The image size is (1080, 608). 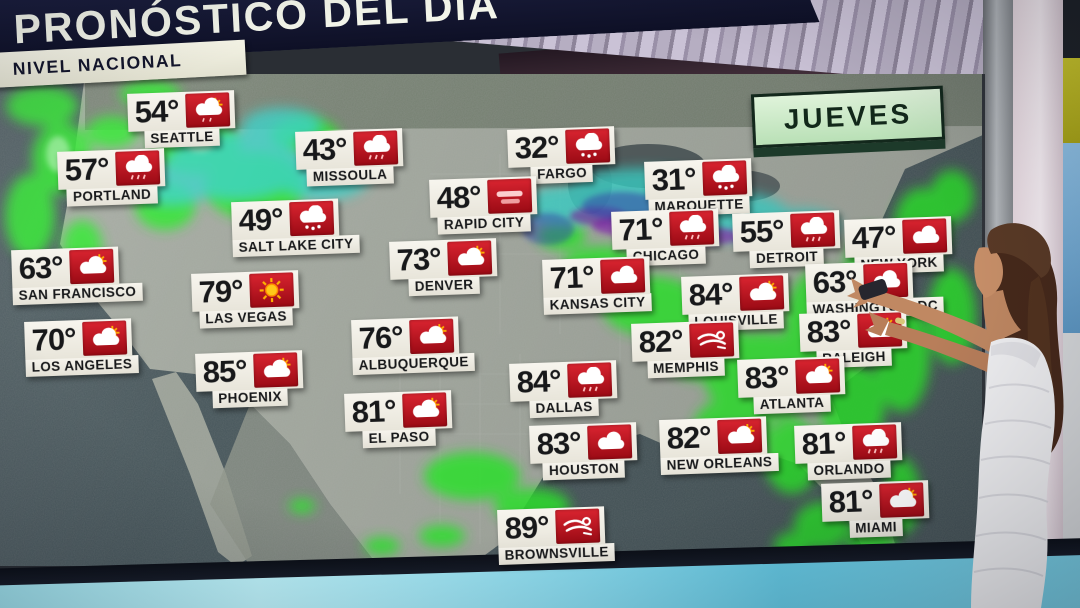 What do you see at coordinates (955, 415) in the screenshot?
I see `weather-presenter` at bounding box center [955, 415].